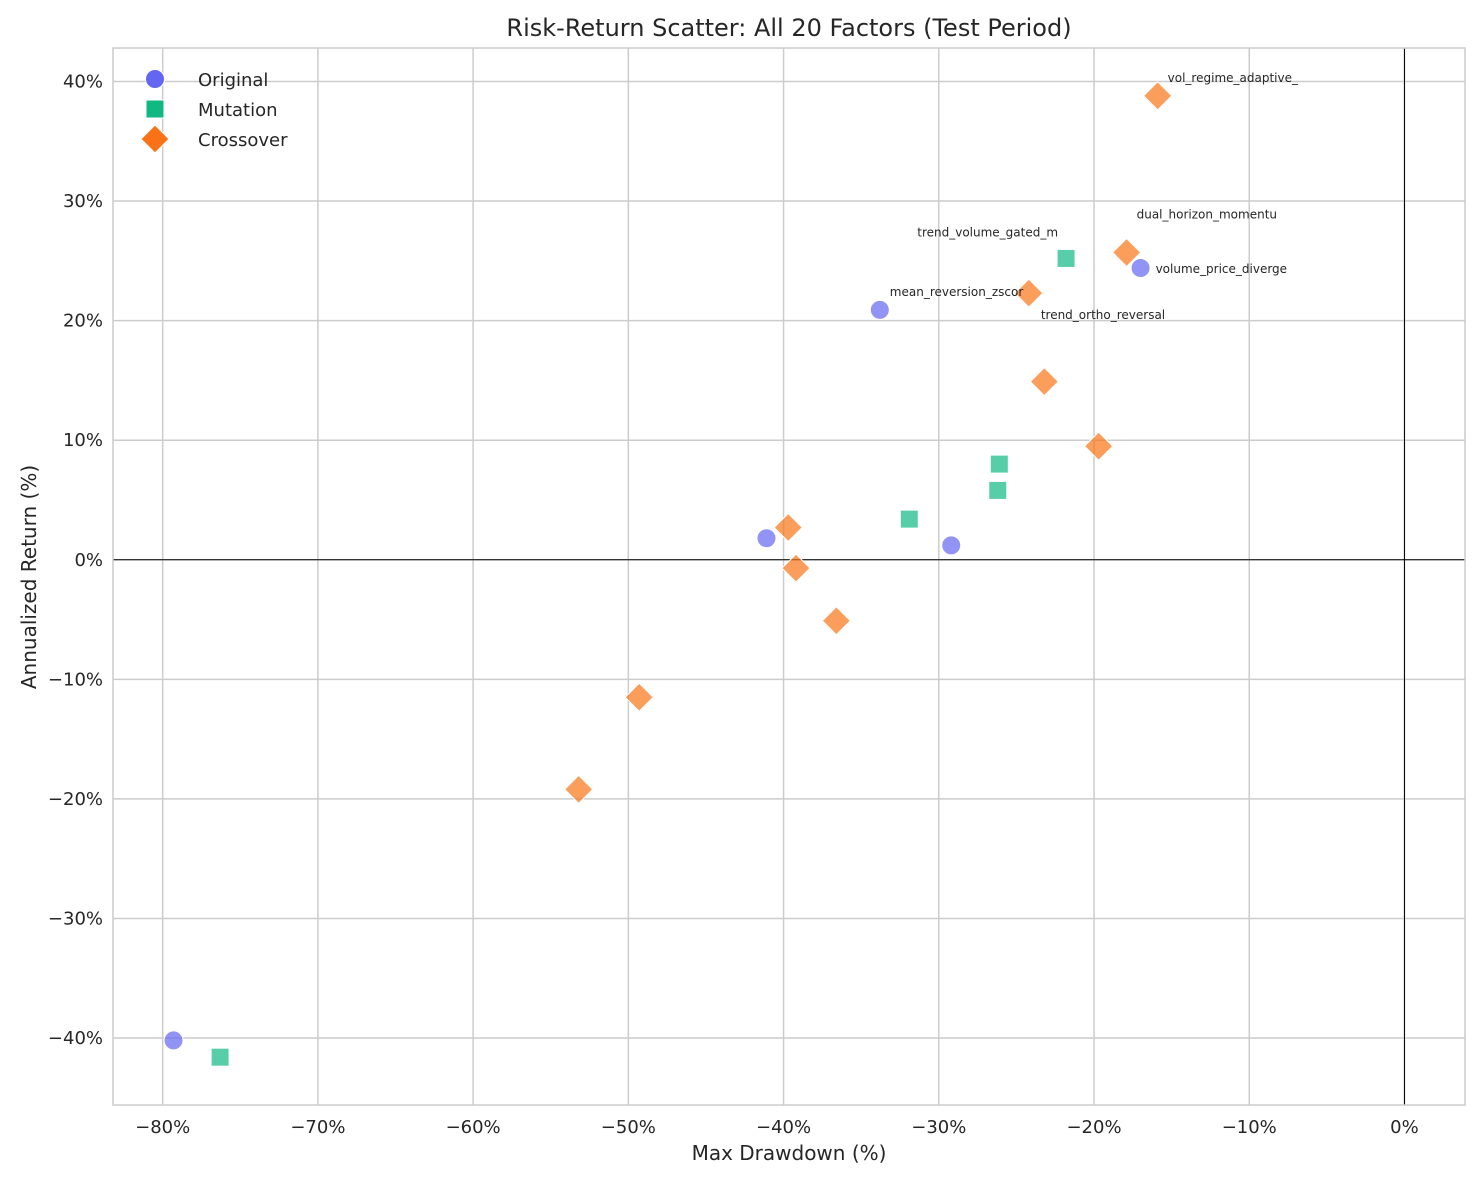  What do you see at coordinates (29, 577) in the screenshot?
I see `y-axis-label: Annualized Return (%)` at bounding box center [29, 577].